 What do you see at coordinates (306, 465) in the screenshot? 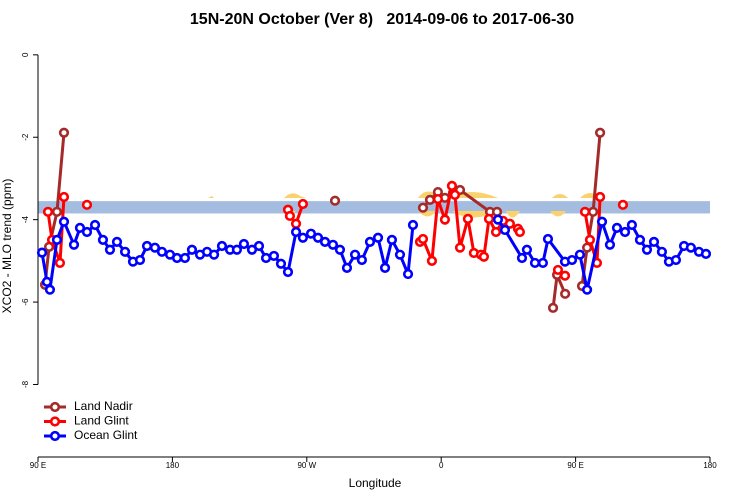
I see `x-tick-label: 90 W` at bounding box center [306, 465].